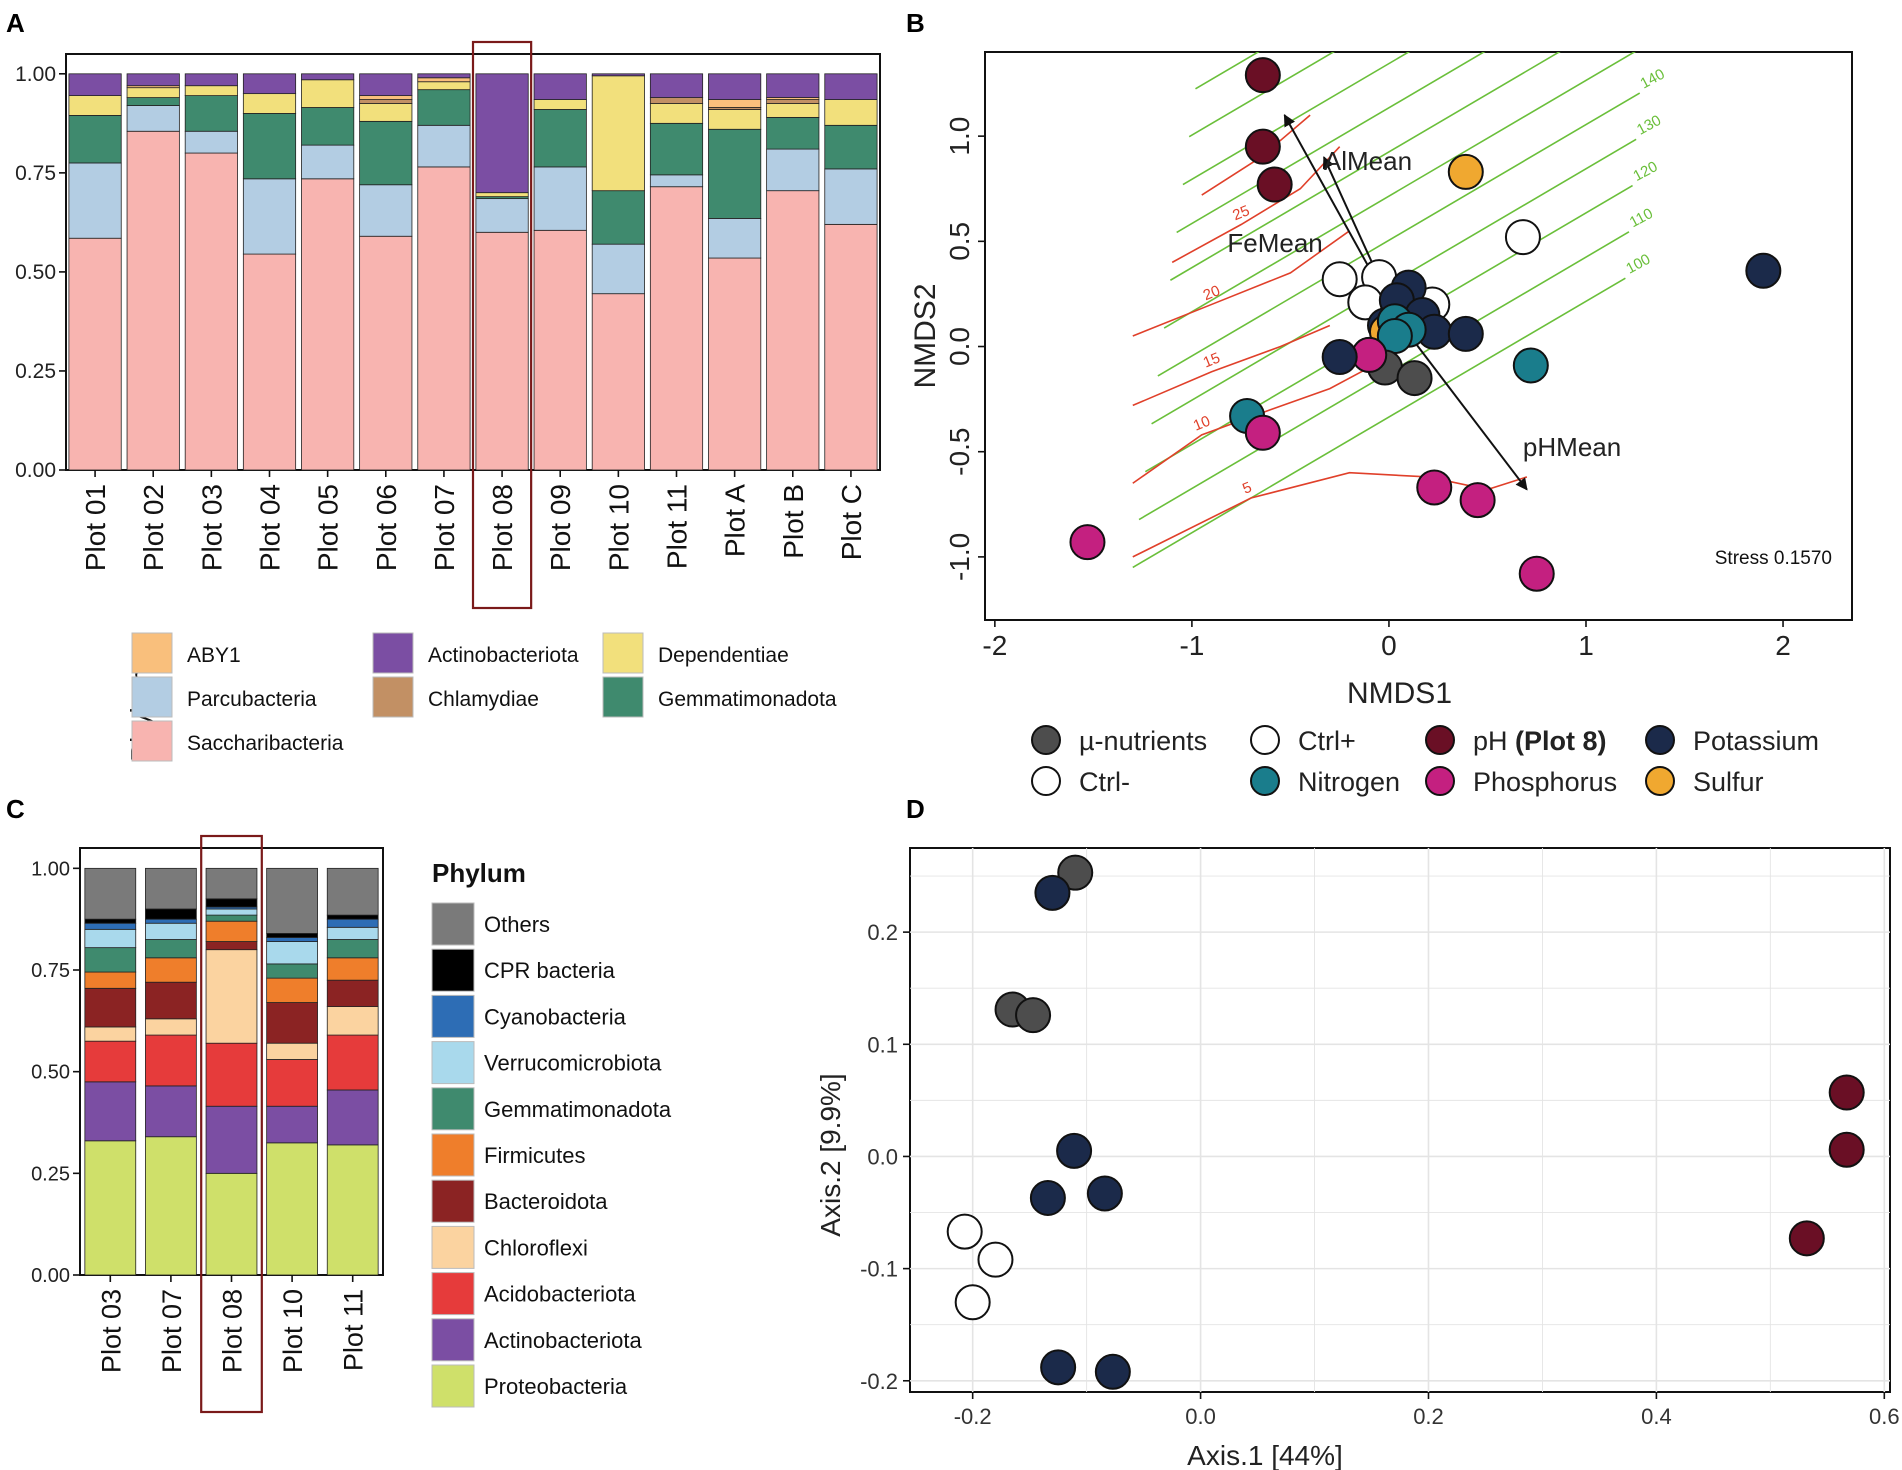  What do you see at coordinates (453, 924) in the screenshot?
I see `legend-swatch-others` at bounding box center [453, 924].